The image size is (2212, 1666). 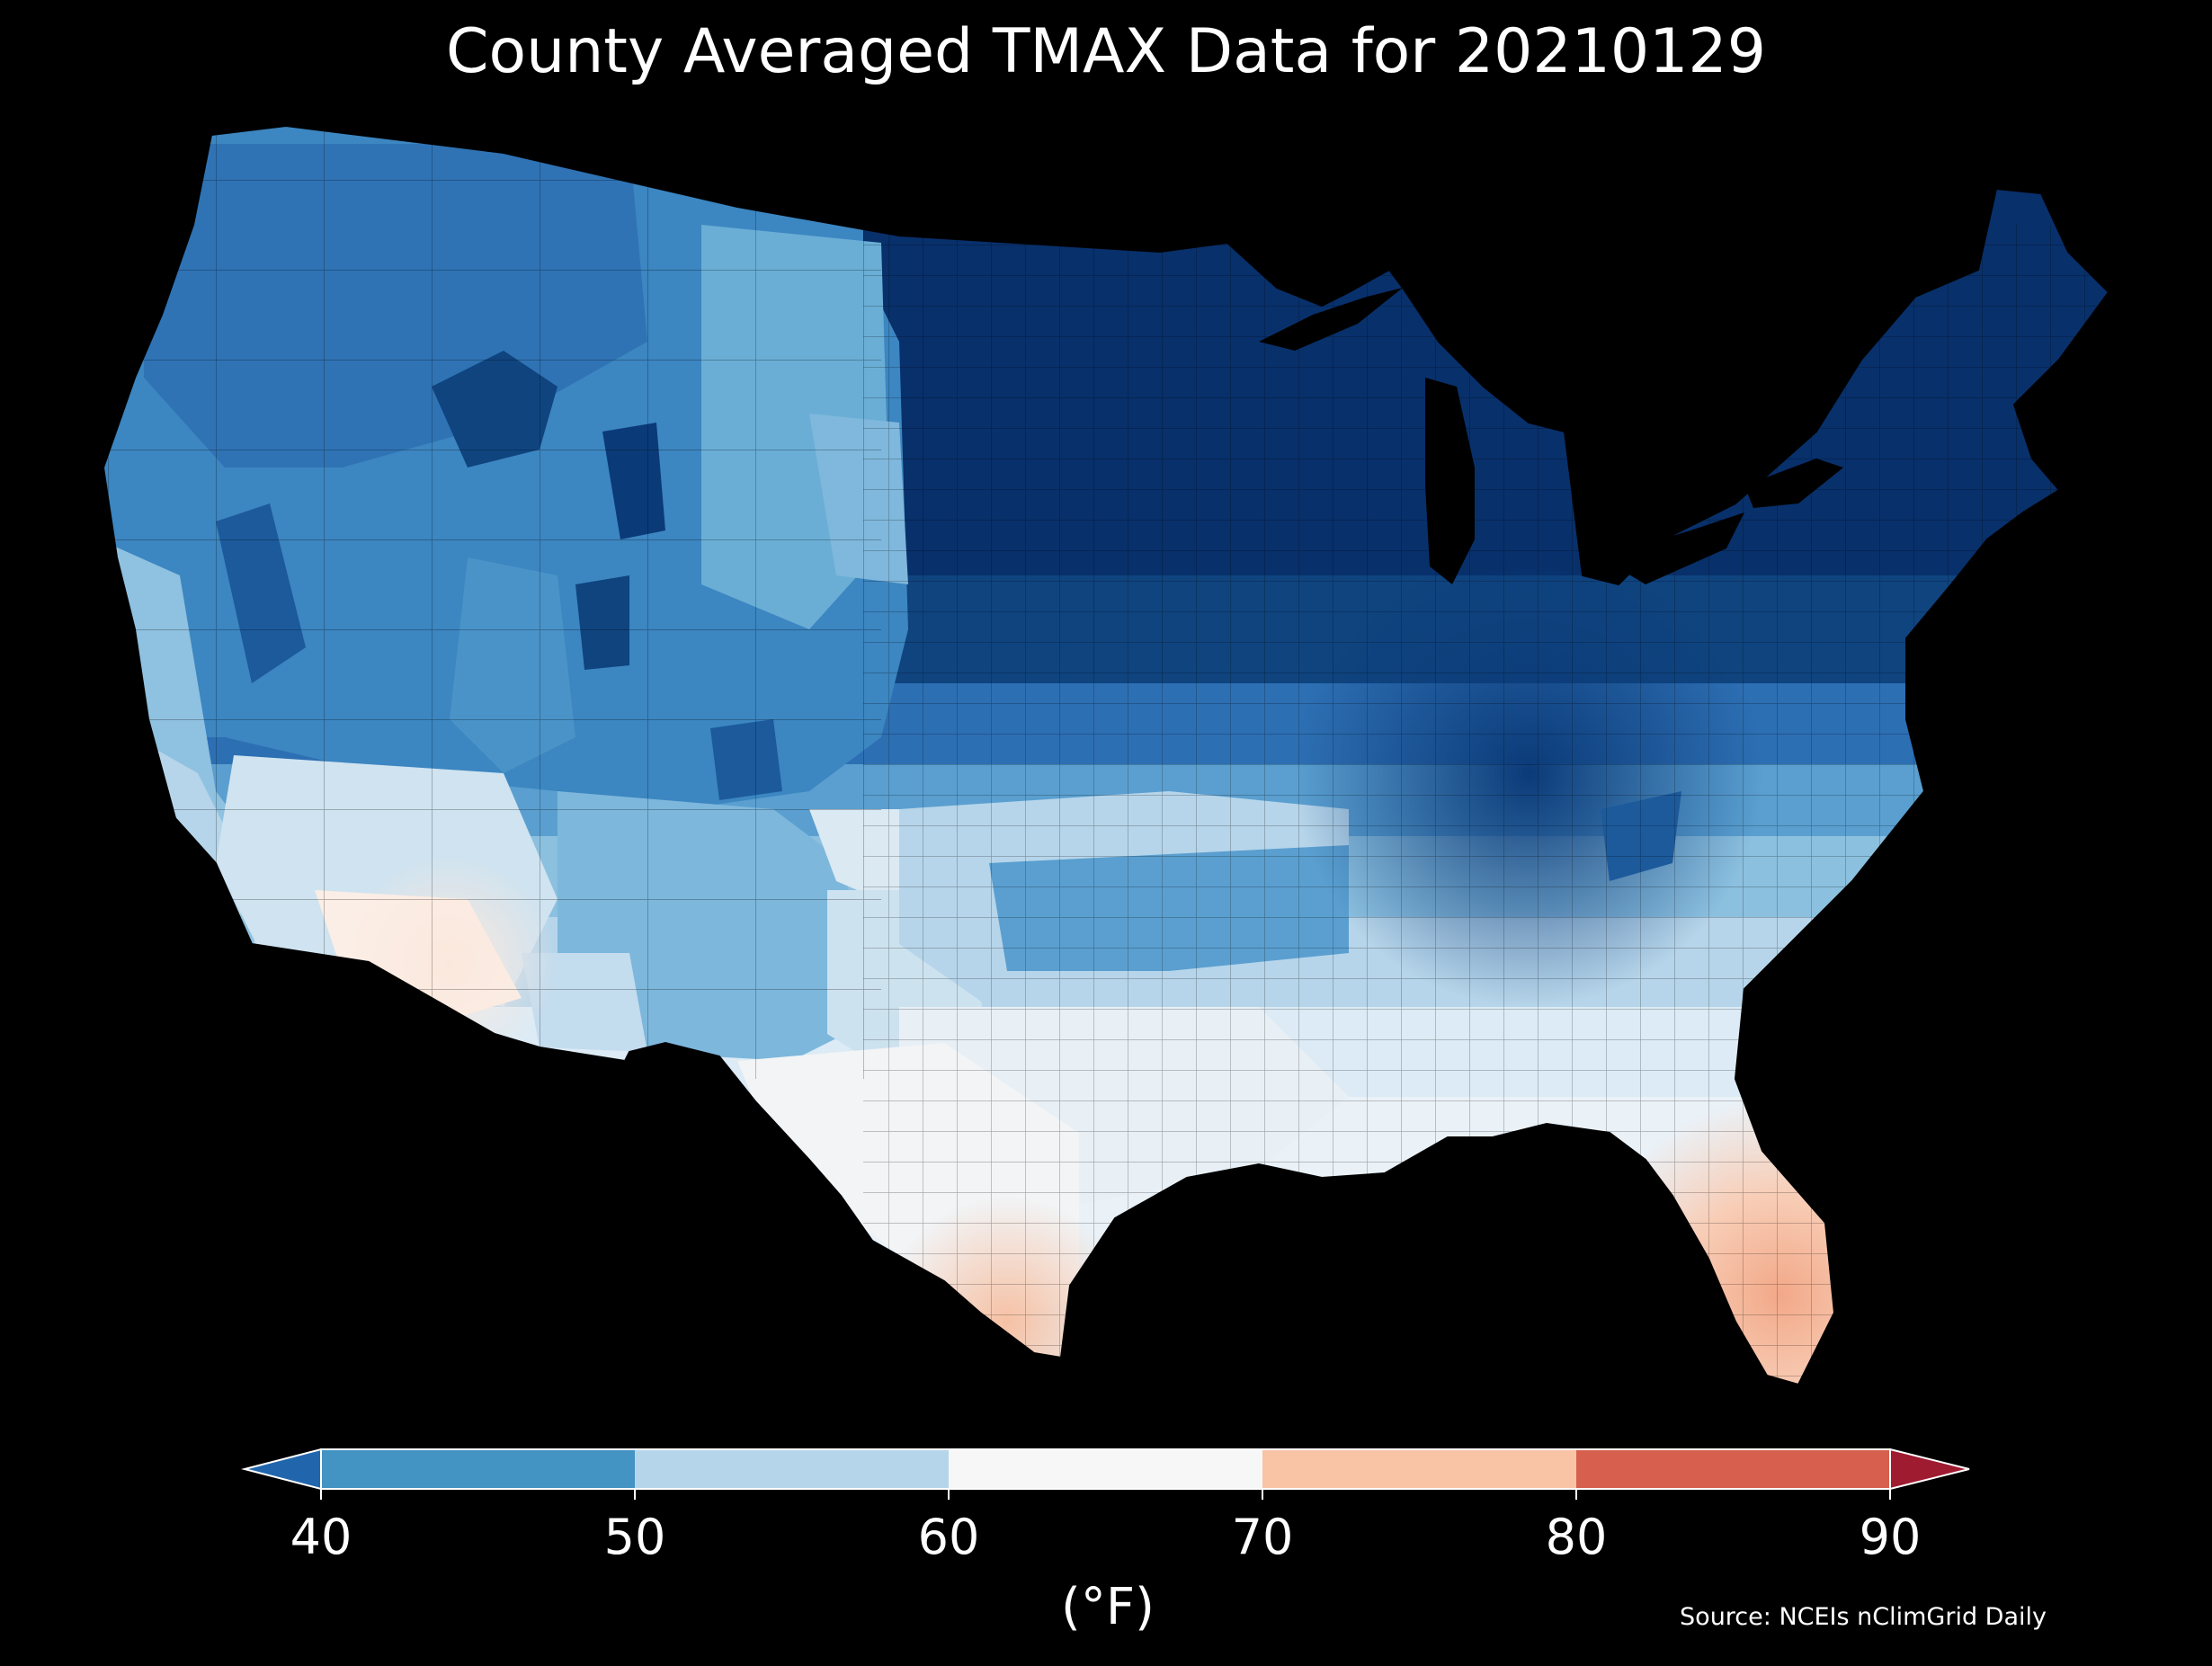 What do you see at coordinates (1576, 1537) in the screenshot?
I see `colorbar-tick-label: 80` at bounding box center [1576, 1537].